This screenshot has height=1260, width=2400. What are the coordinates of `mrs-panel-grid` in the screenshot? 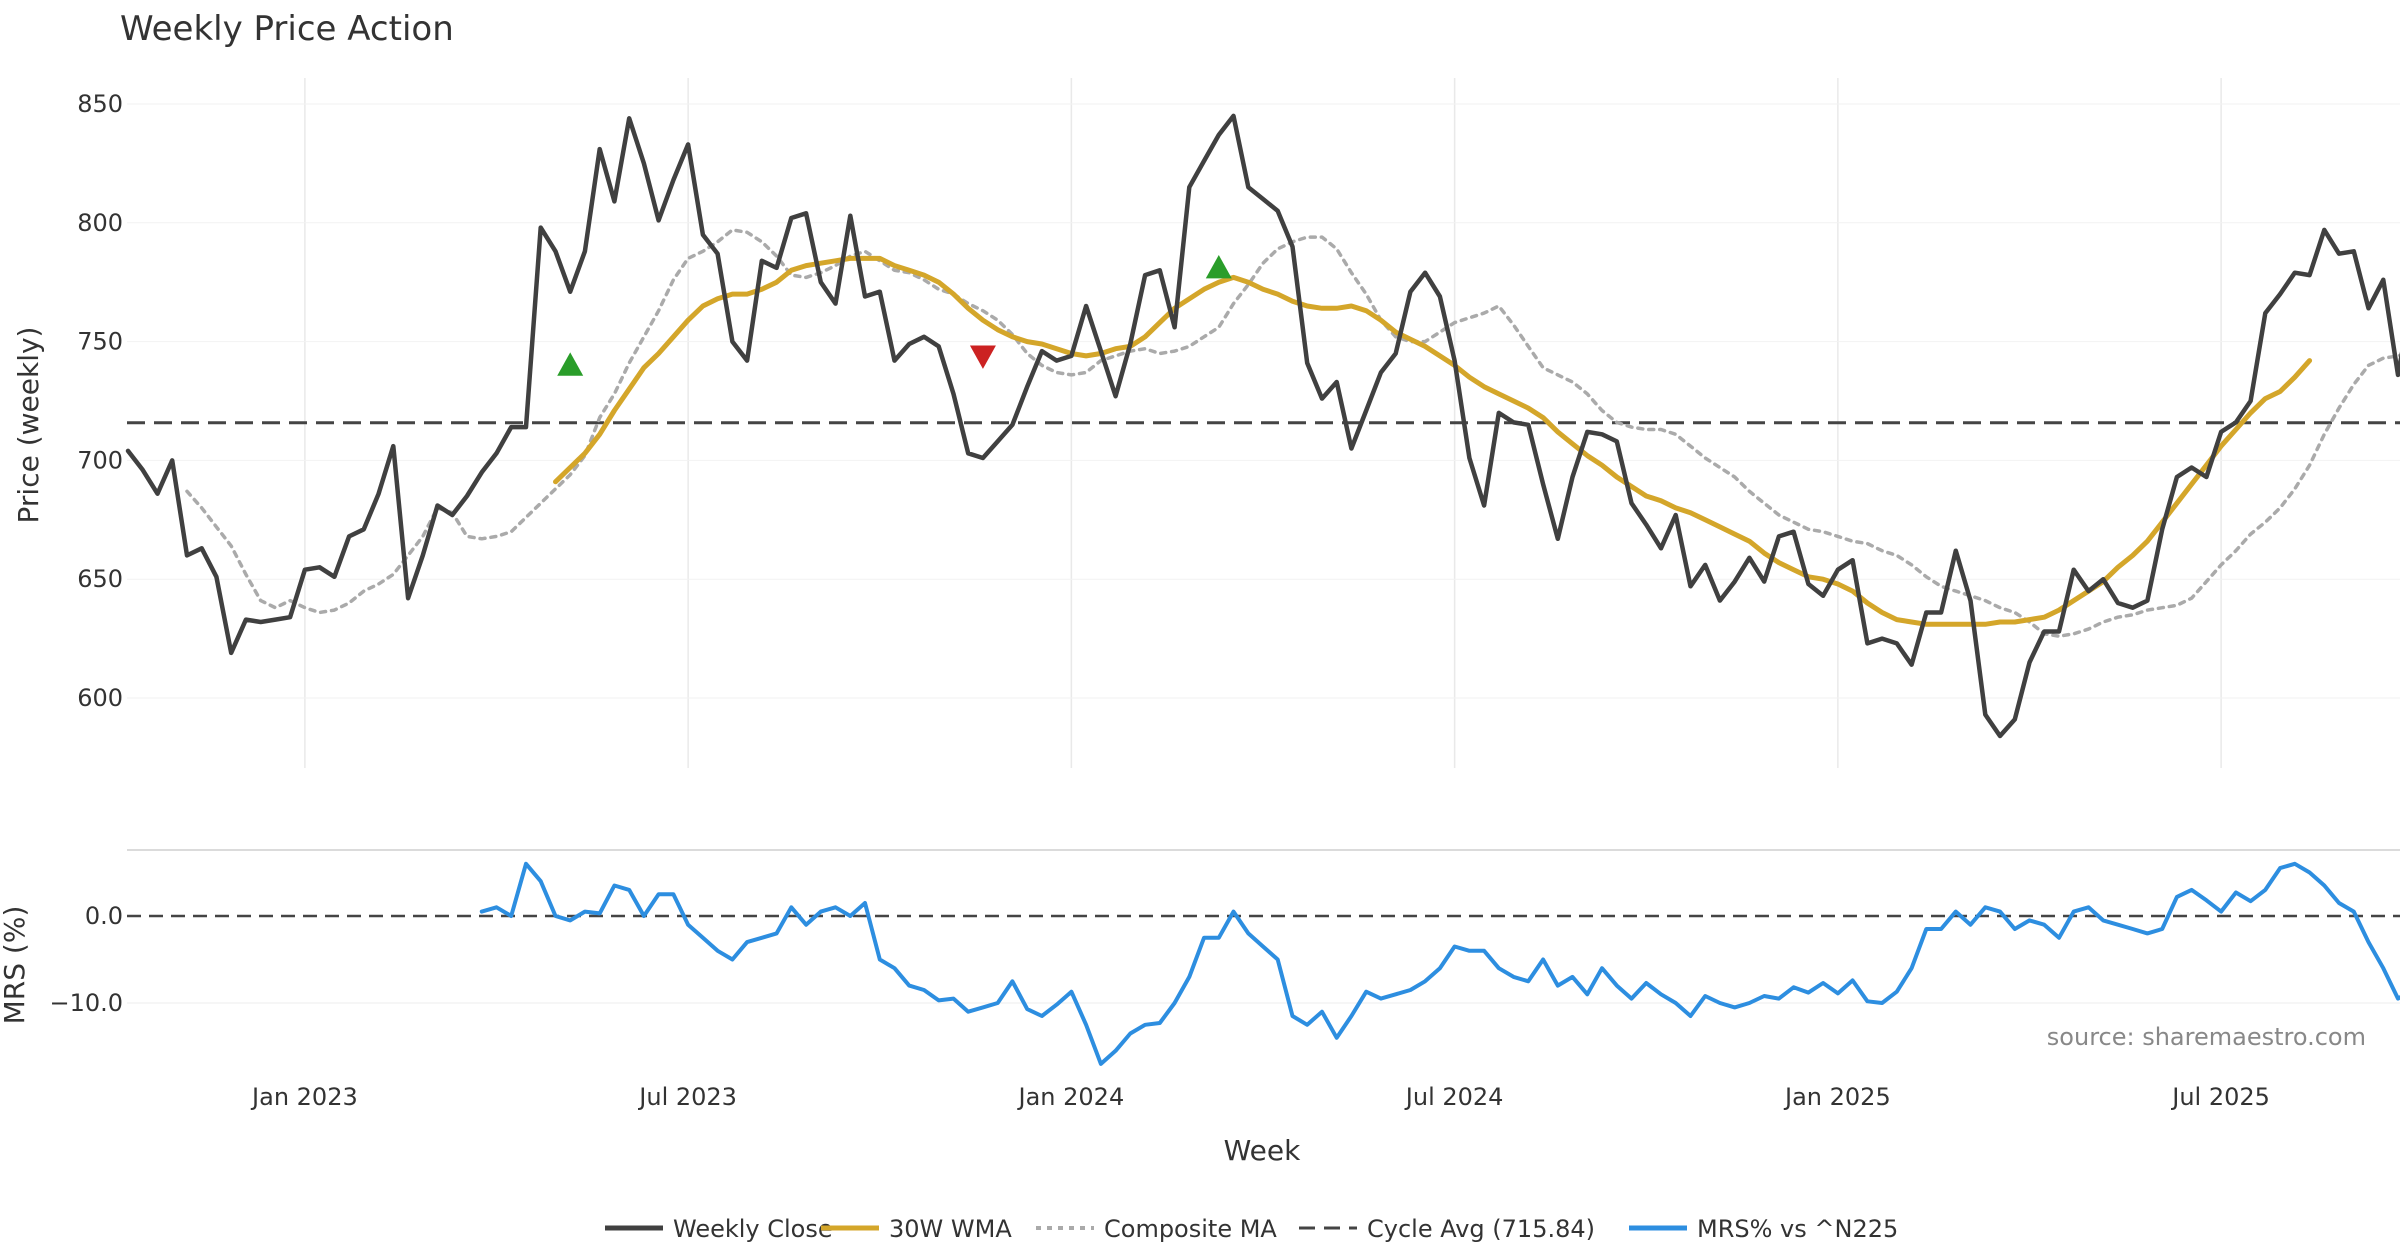 It's located at (1263, 926).